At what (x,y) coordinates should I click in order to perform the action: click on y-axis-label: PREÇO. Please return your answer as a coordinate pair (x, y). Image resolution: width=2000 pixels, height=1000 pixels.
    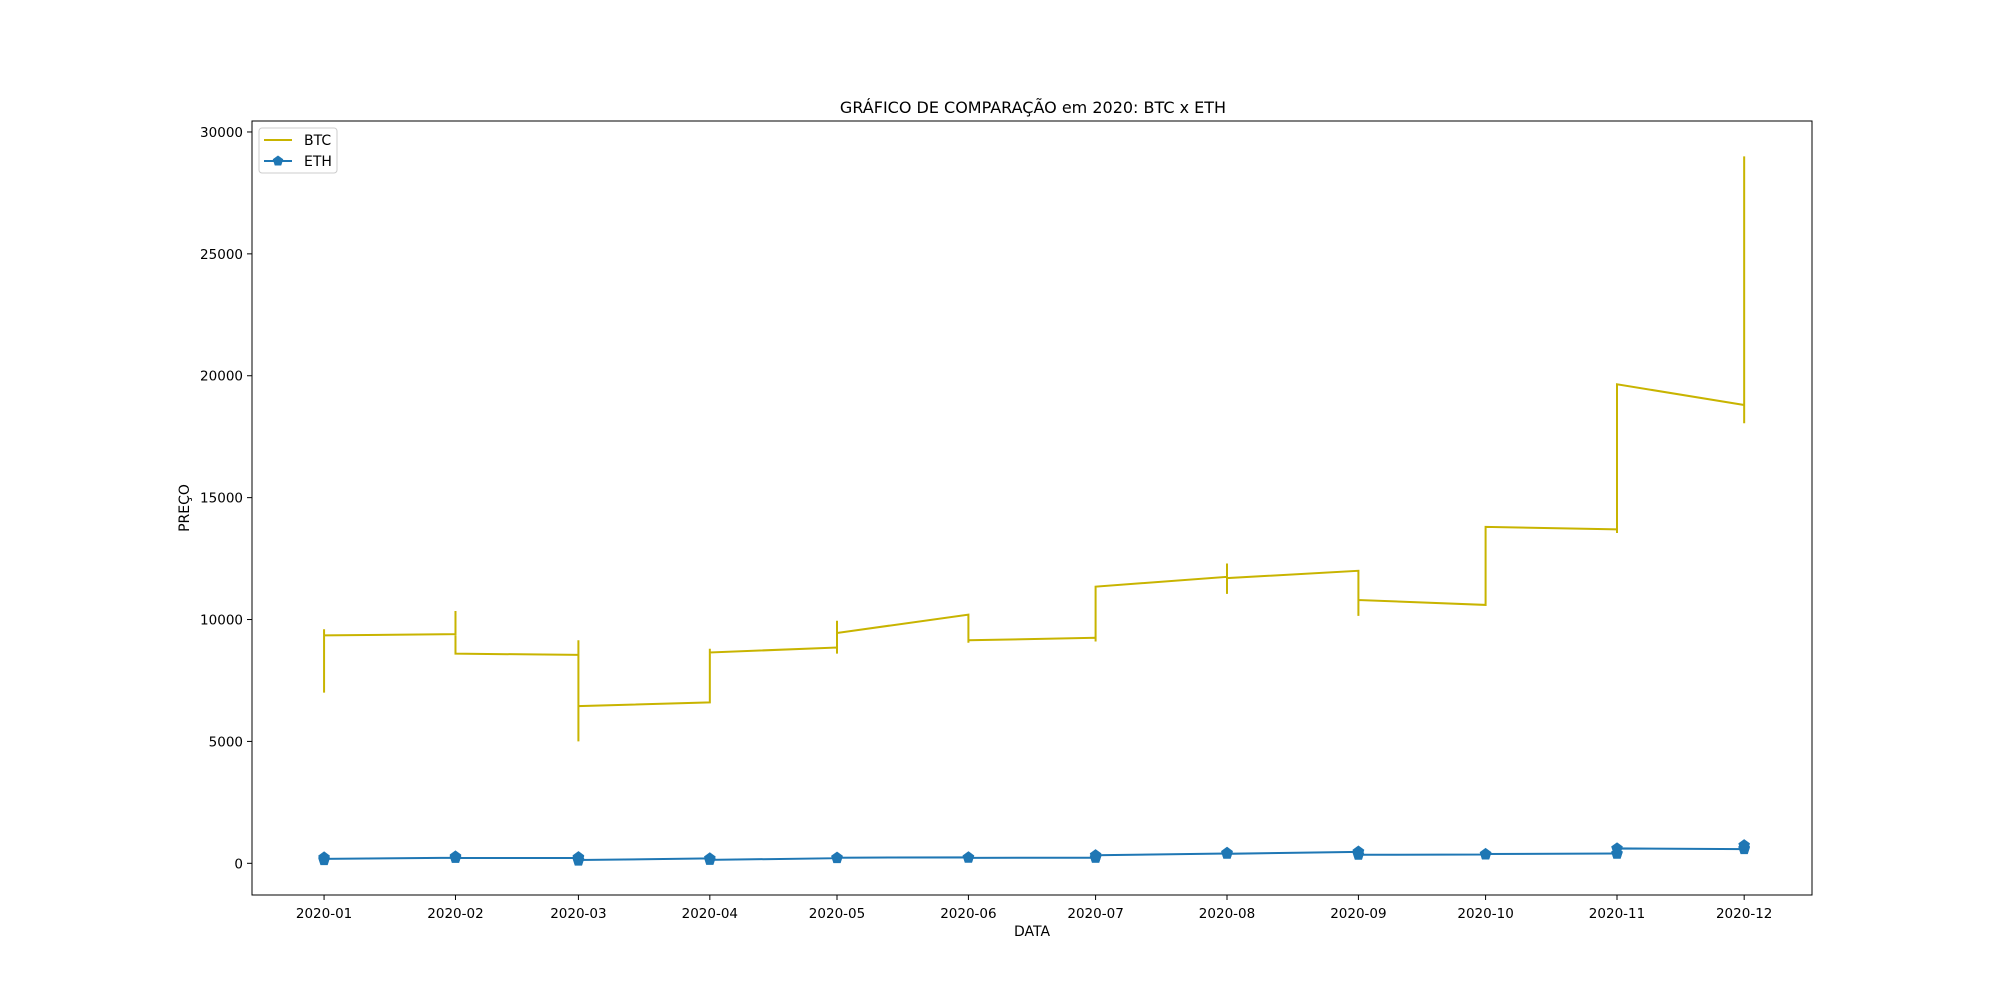
    Looking at the image, I should click on (185, 508).